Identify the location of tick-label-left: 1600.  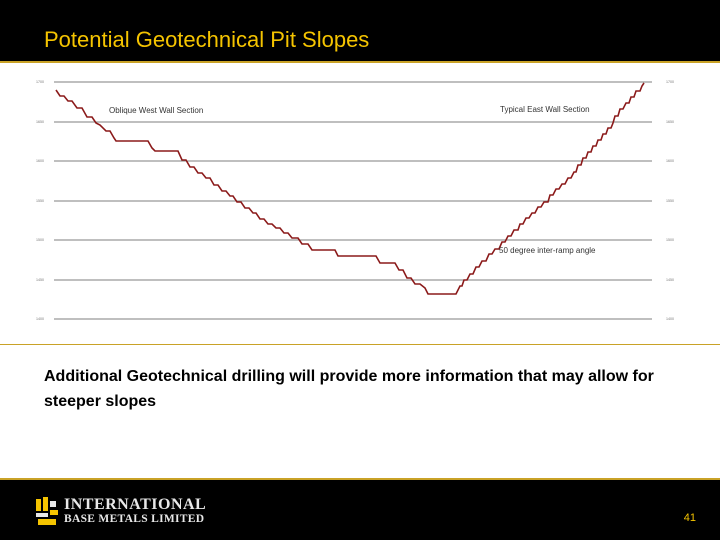
(40, 161).